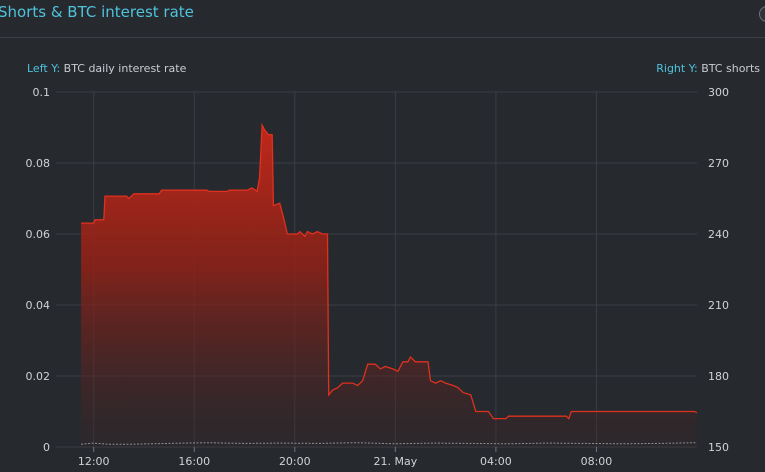 The height and width of the screenshot is (472, 765). I want to click on left-y-tick-label: 0.08, so click(38, 163).